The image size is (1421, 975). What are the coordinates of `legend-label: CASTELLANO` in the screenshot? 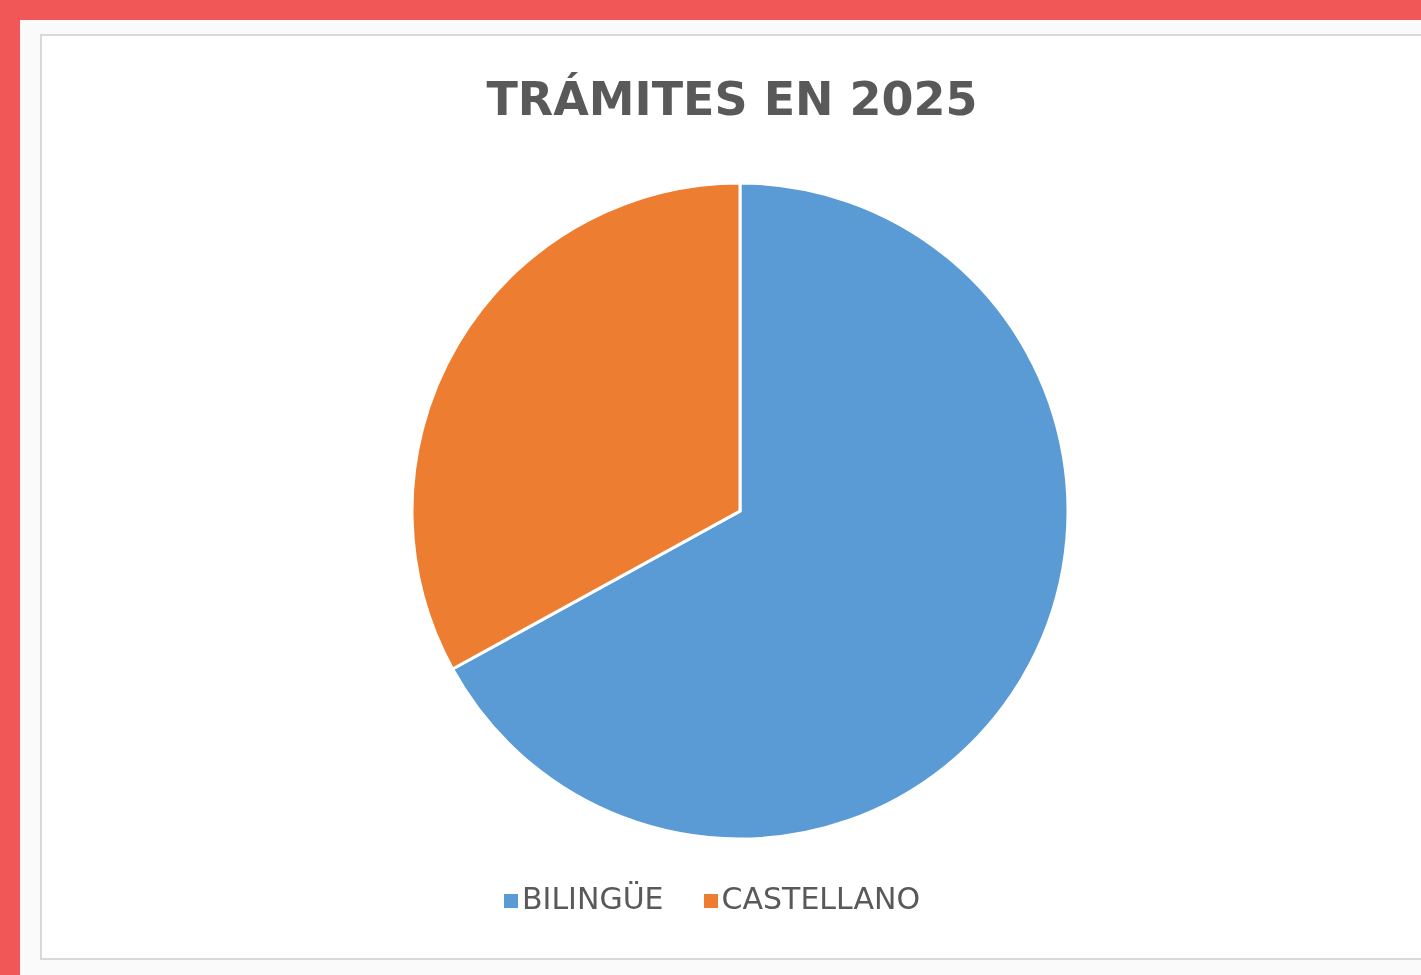 It's located at (821, 898).